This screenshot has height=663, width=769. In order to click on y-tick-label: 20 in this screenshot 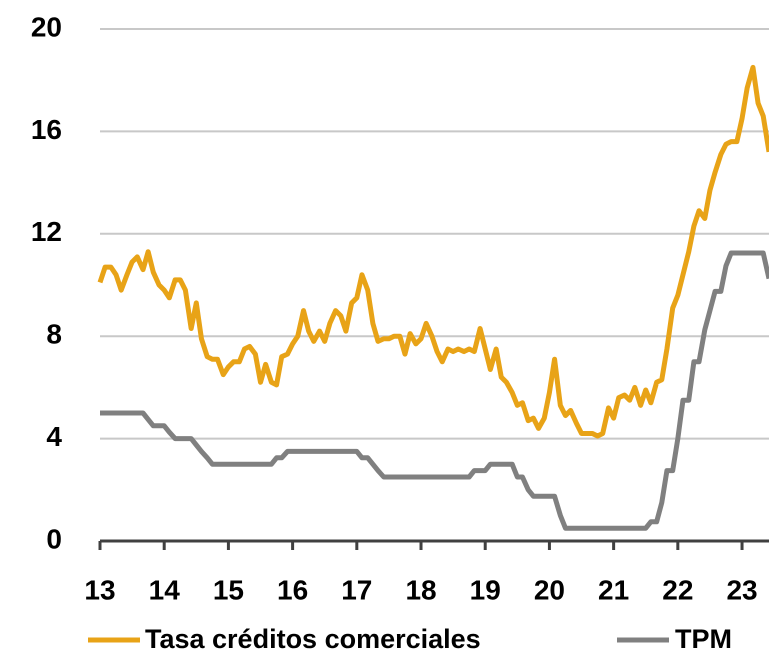, I will do `click(46, 26)`.